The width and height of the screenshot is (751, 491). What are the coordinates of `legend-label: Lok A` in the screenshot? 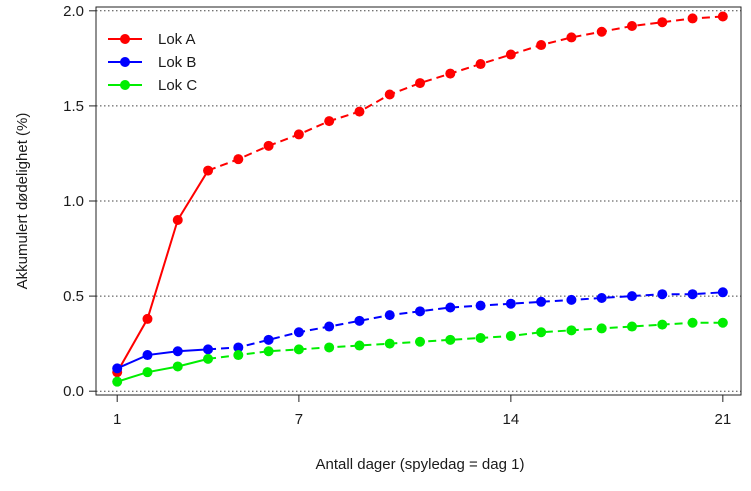 It's located at (177, 39).